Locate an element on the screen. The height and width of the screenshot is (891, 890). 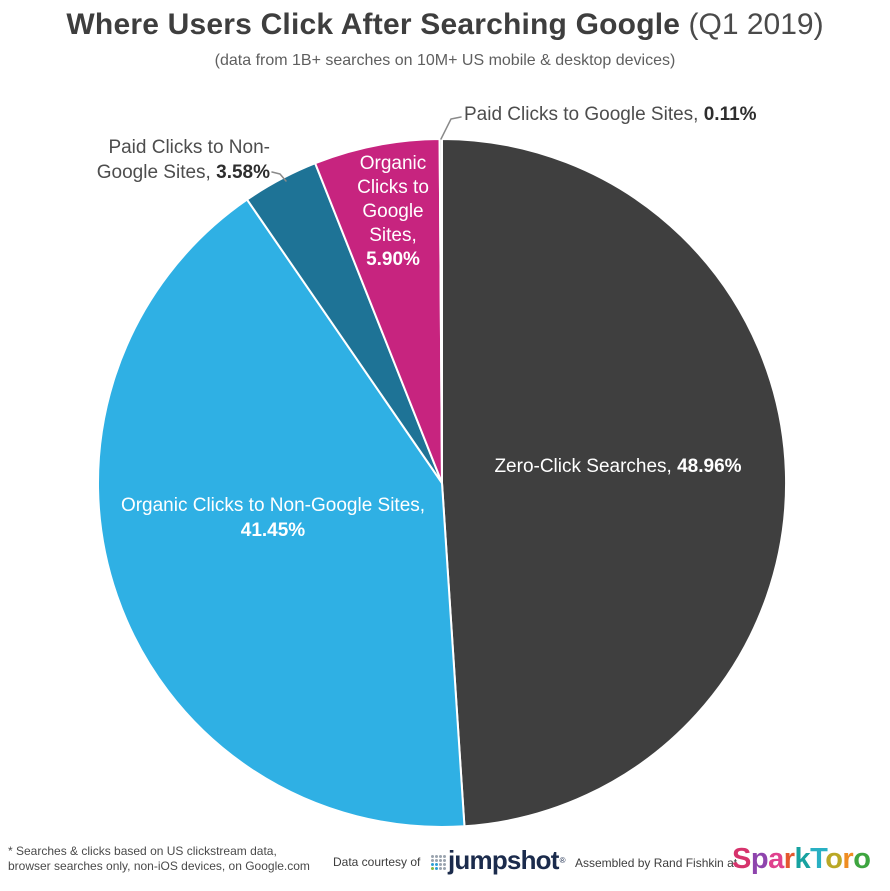
sparktoro-letter: p is located at coordinates (759, 859).